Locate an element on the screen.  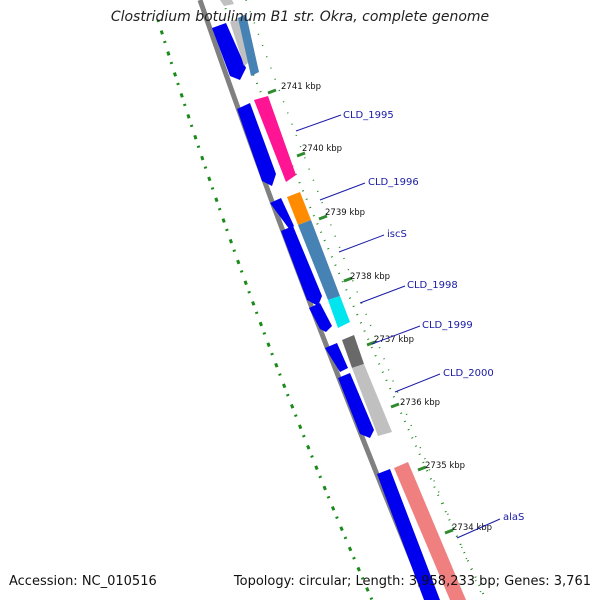
gene-label-1998: CLD_1998 is located at coordinates (432, 285).